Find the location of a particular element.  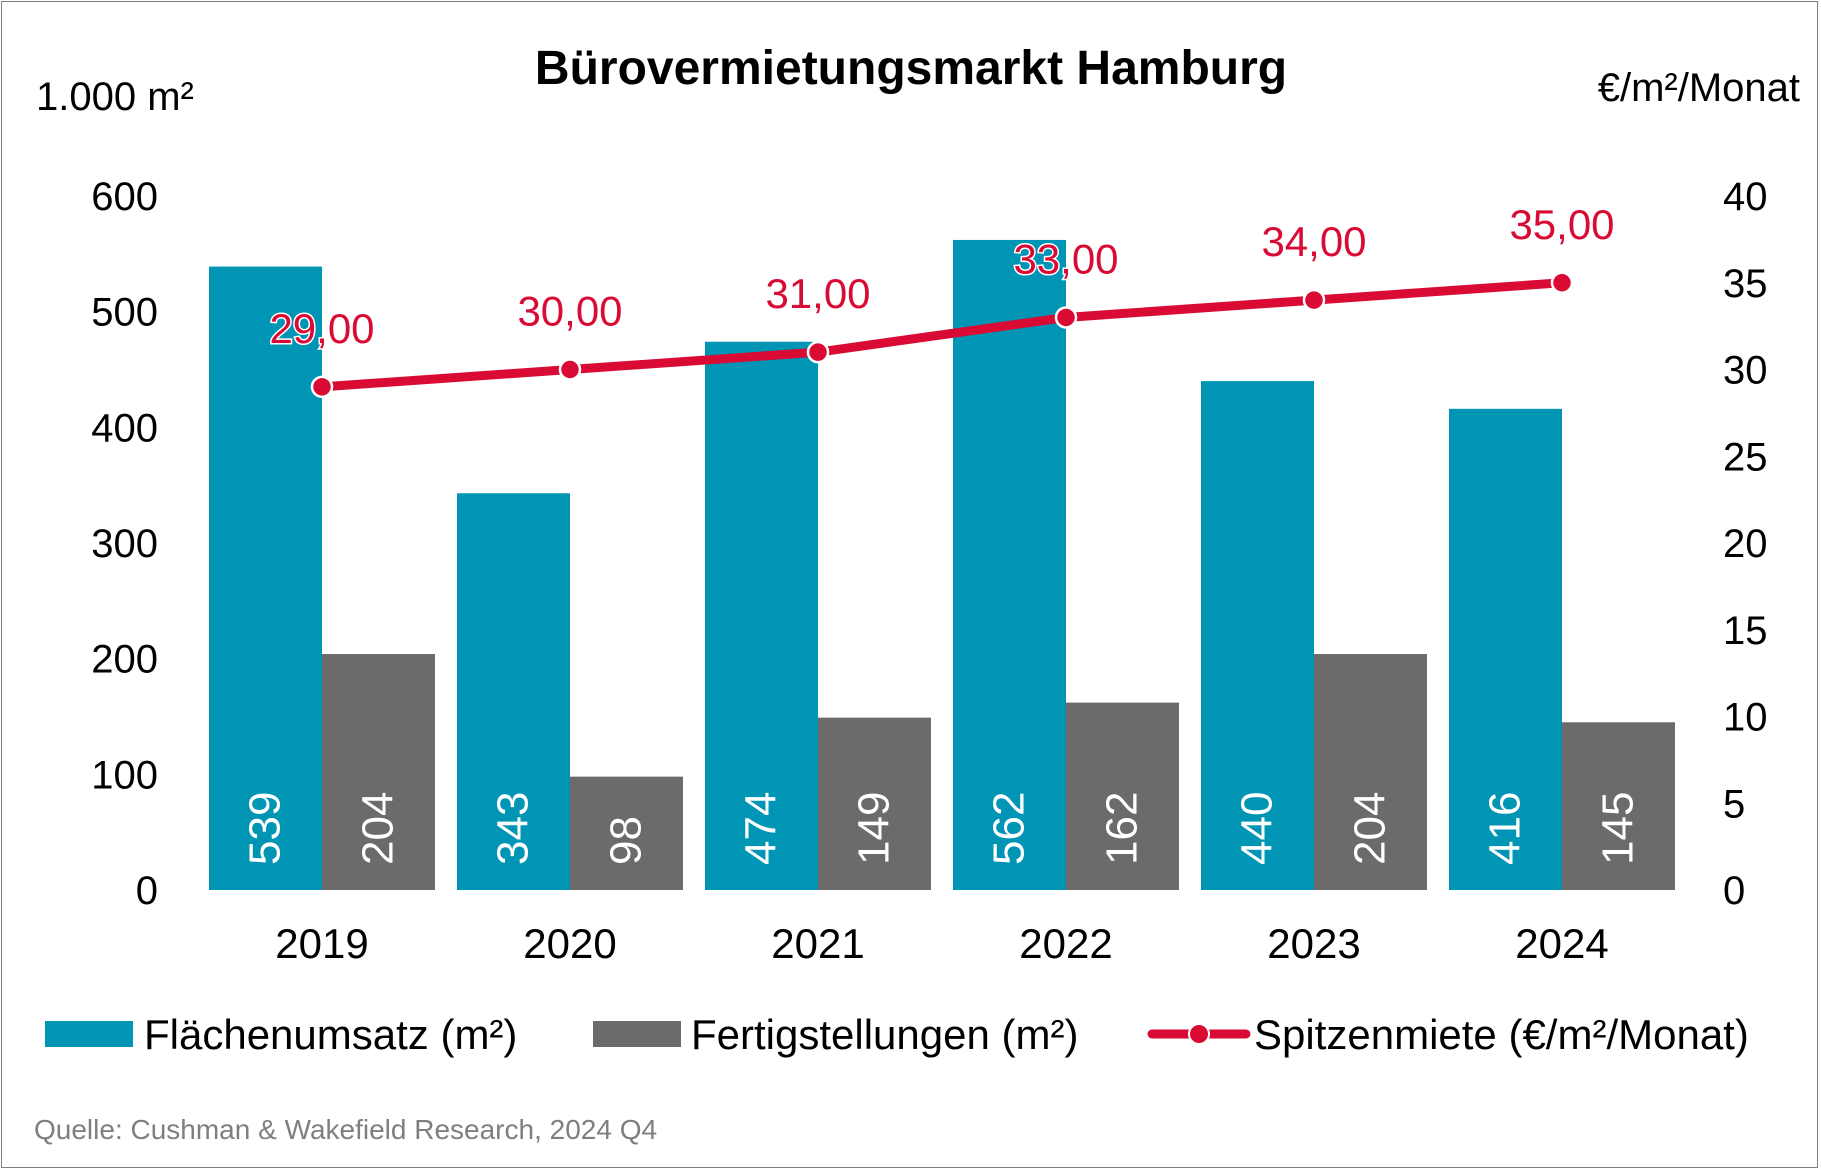

right-tick-label: 30 is located at coordinates (1745, 371).